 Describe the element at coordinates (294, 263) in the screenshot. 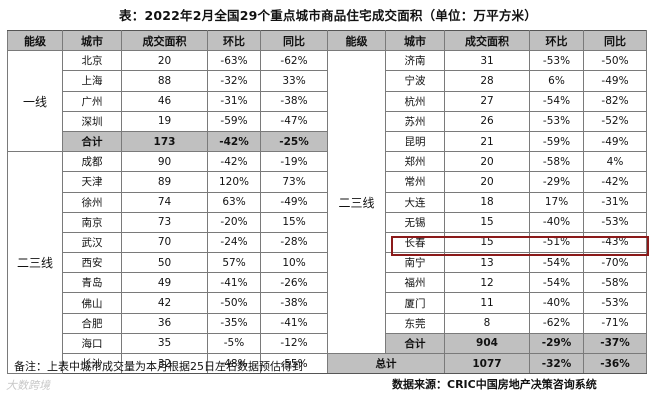

I see `yoy-cell: 10%` at that location.